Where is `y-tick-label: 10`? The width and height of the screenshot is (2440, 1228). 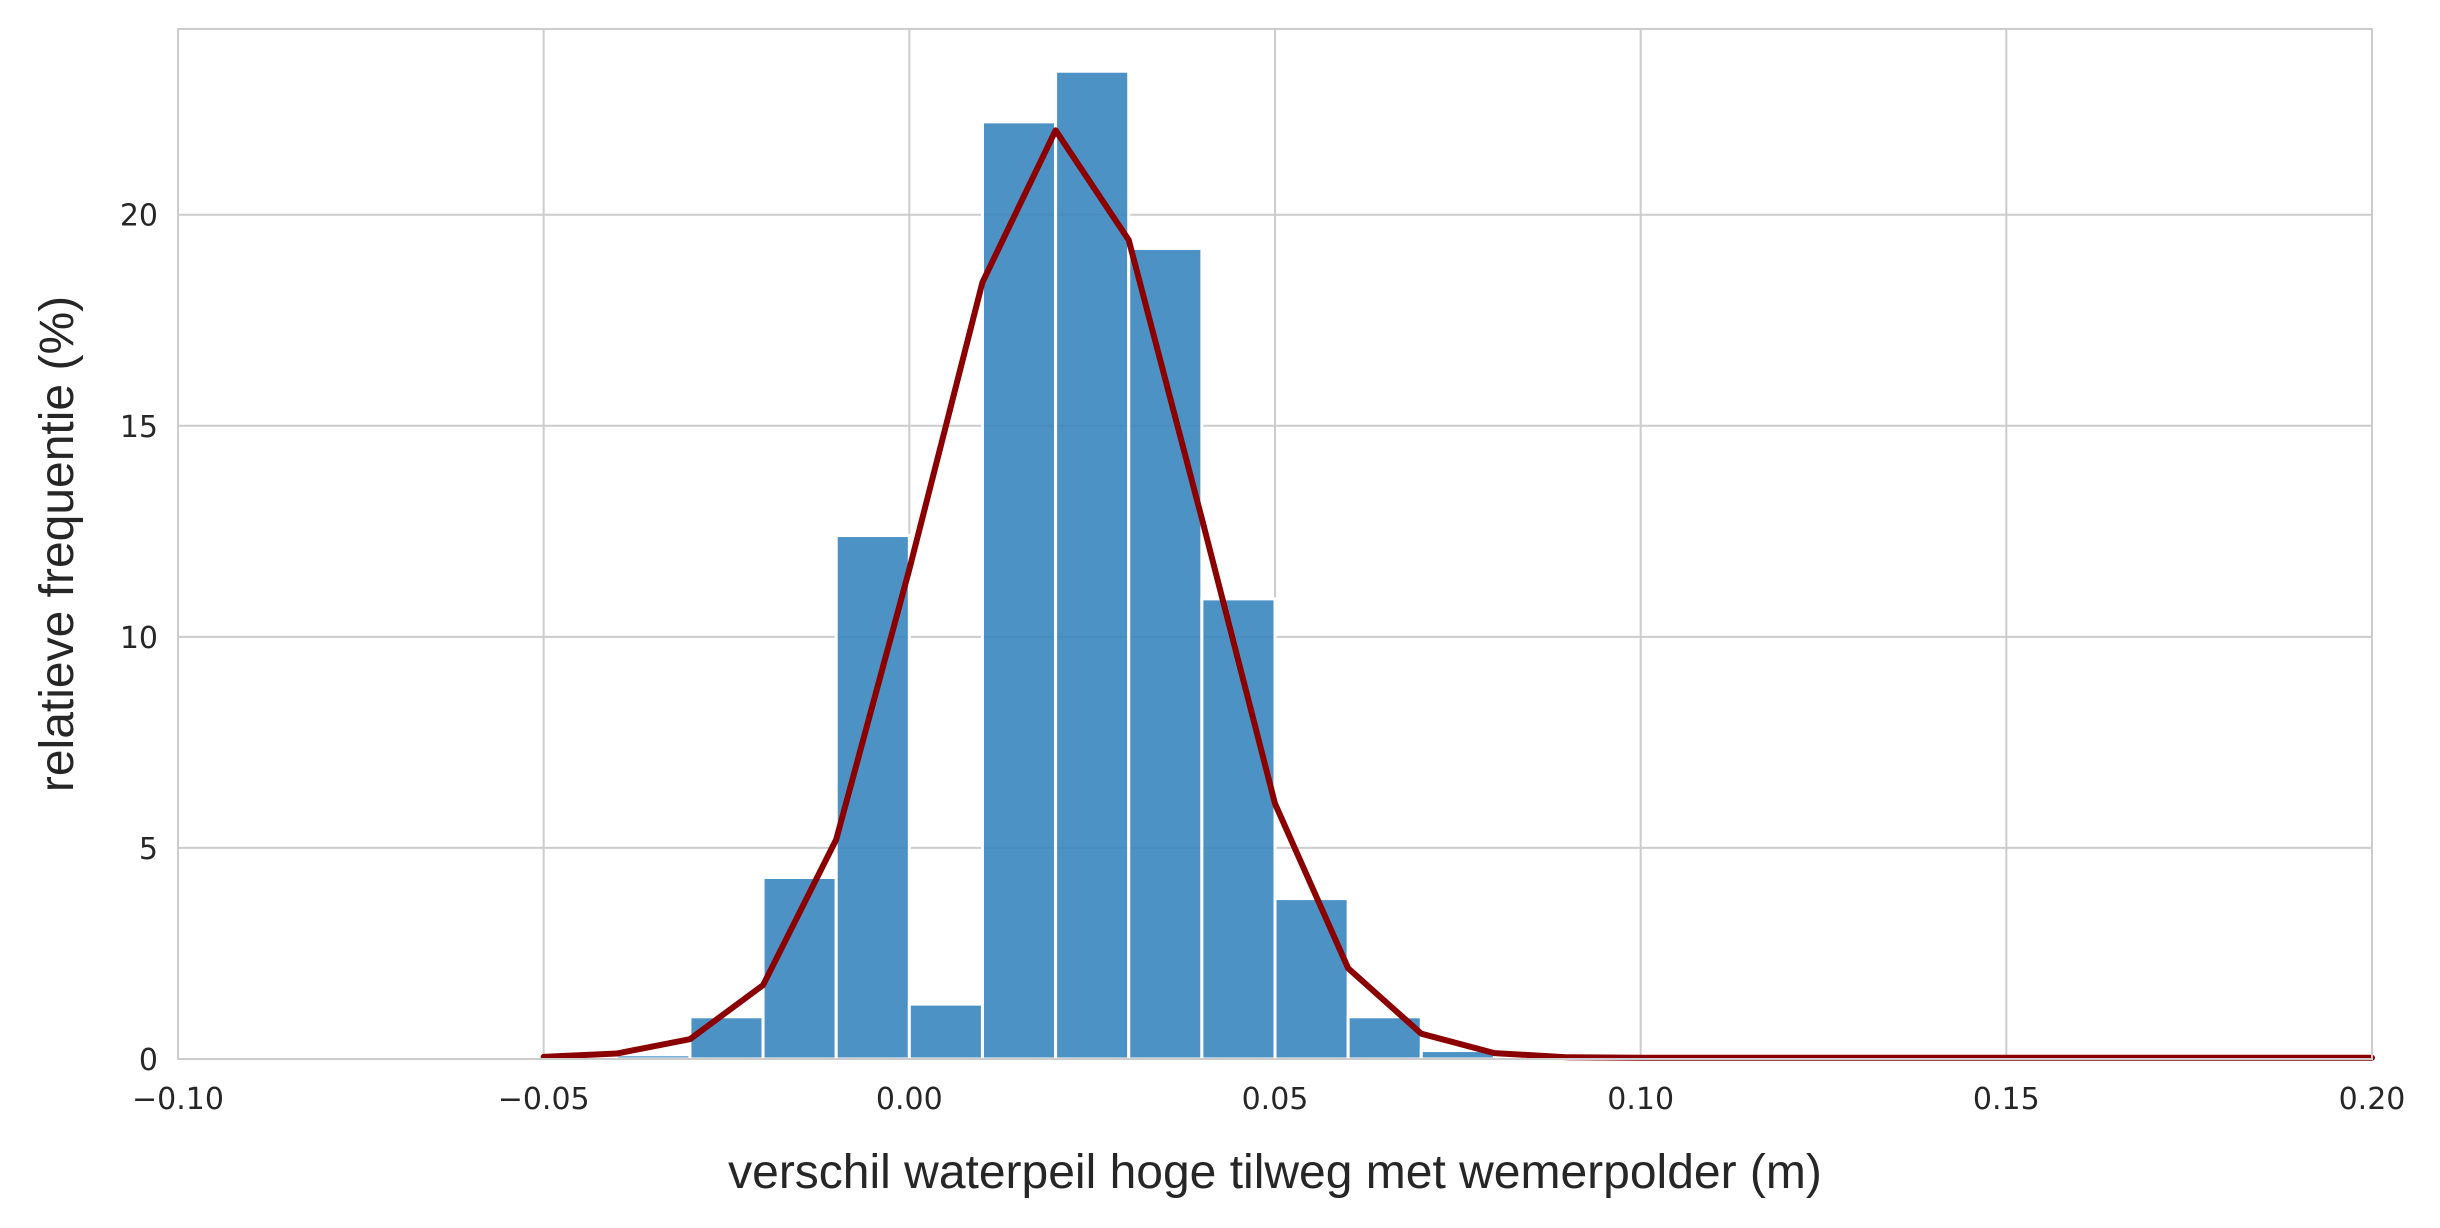 y-tick-label: 10 is located at coordinates (139, 638).